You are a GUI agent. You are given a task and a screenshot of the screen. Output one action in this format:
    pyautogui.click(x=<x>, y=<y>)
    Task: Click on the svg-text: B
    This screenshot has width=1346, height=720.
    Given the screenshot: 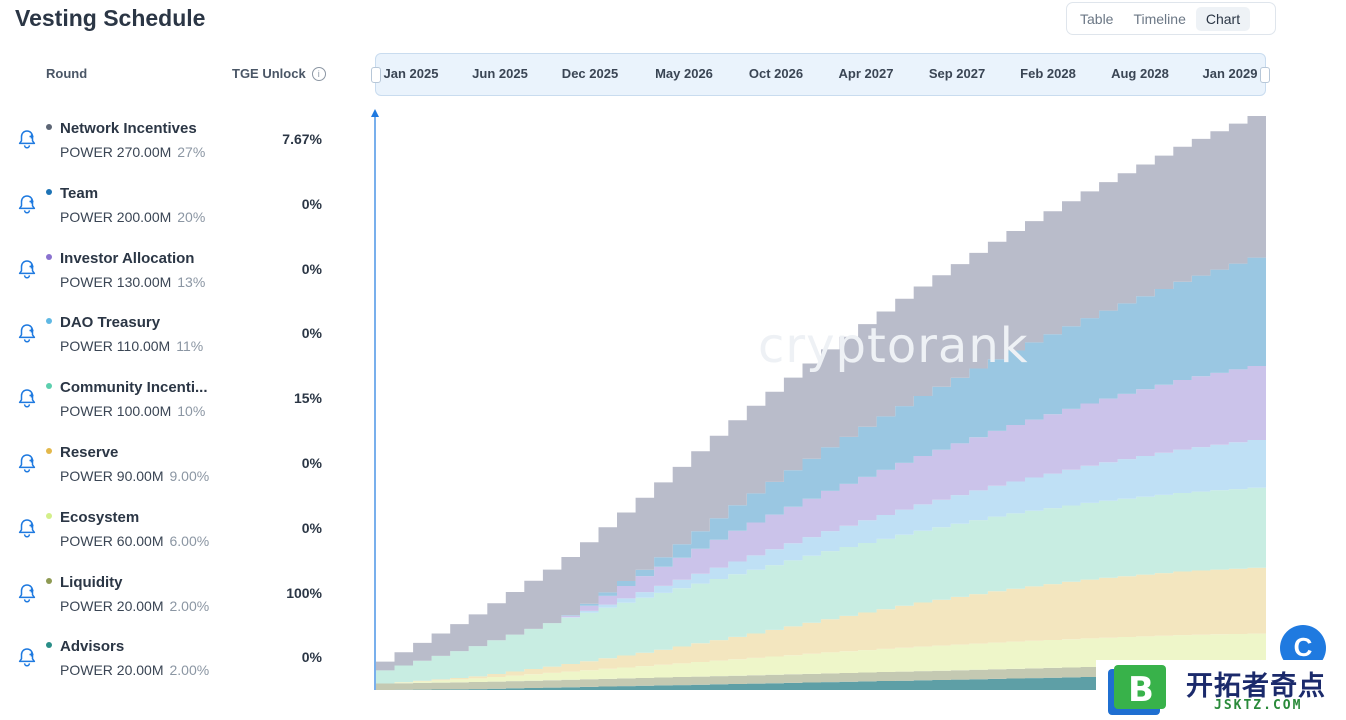 What is the action you would take?
    pyautogui.click(x=1141, y=690)
    